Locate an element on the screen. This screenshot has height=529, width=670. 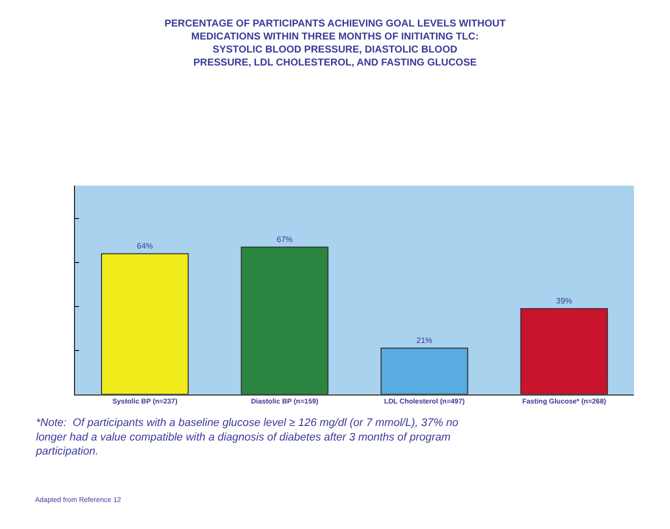
text: *Note: Of participants with a baseline glucose level ≥ 126 mg/dl (or 7 mmol/L), 37% no longer had a value compatible with a diagnosis of diabetes after 3 months of program participation. is located at coordinates (246, 437).